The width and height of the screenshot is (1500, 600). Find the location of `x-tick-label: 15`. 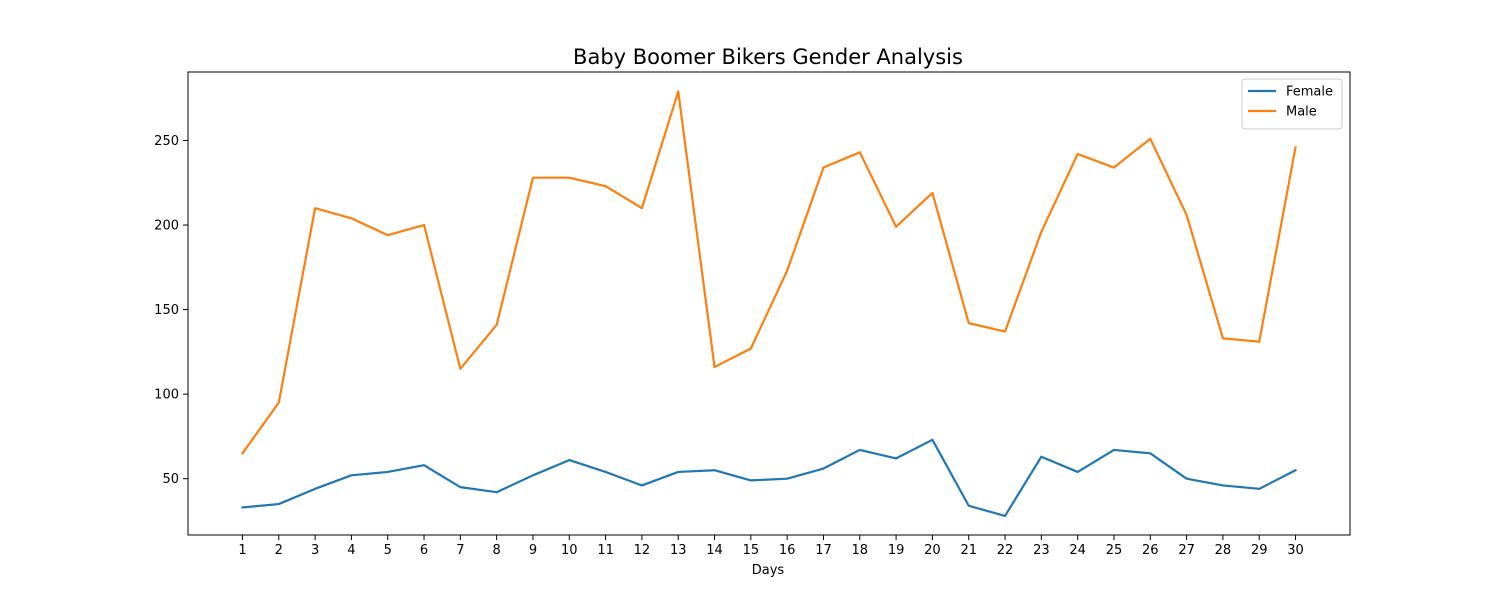

x-tick-label: 15 is located at coordinates (751, 550).